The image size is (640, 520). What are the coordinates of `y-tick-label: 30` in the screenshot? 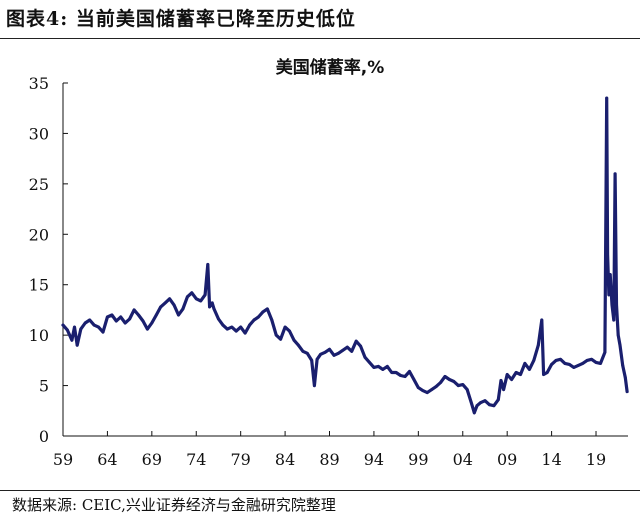 It's located at (39, 133).